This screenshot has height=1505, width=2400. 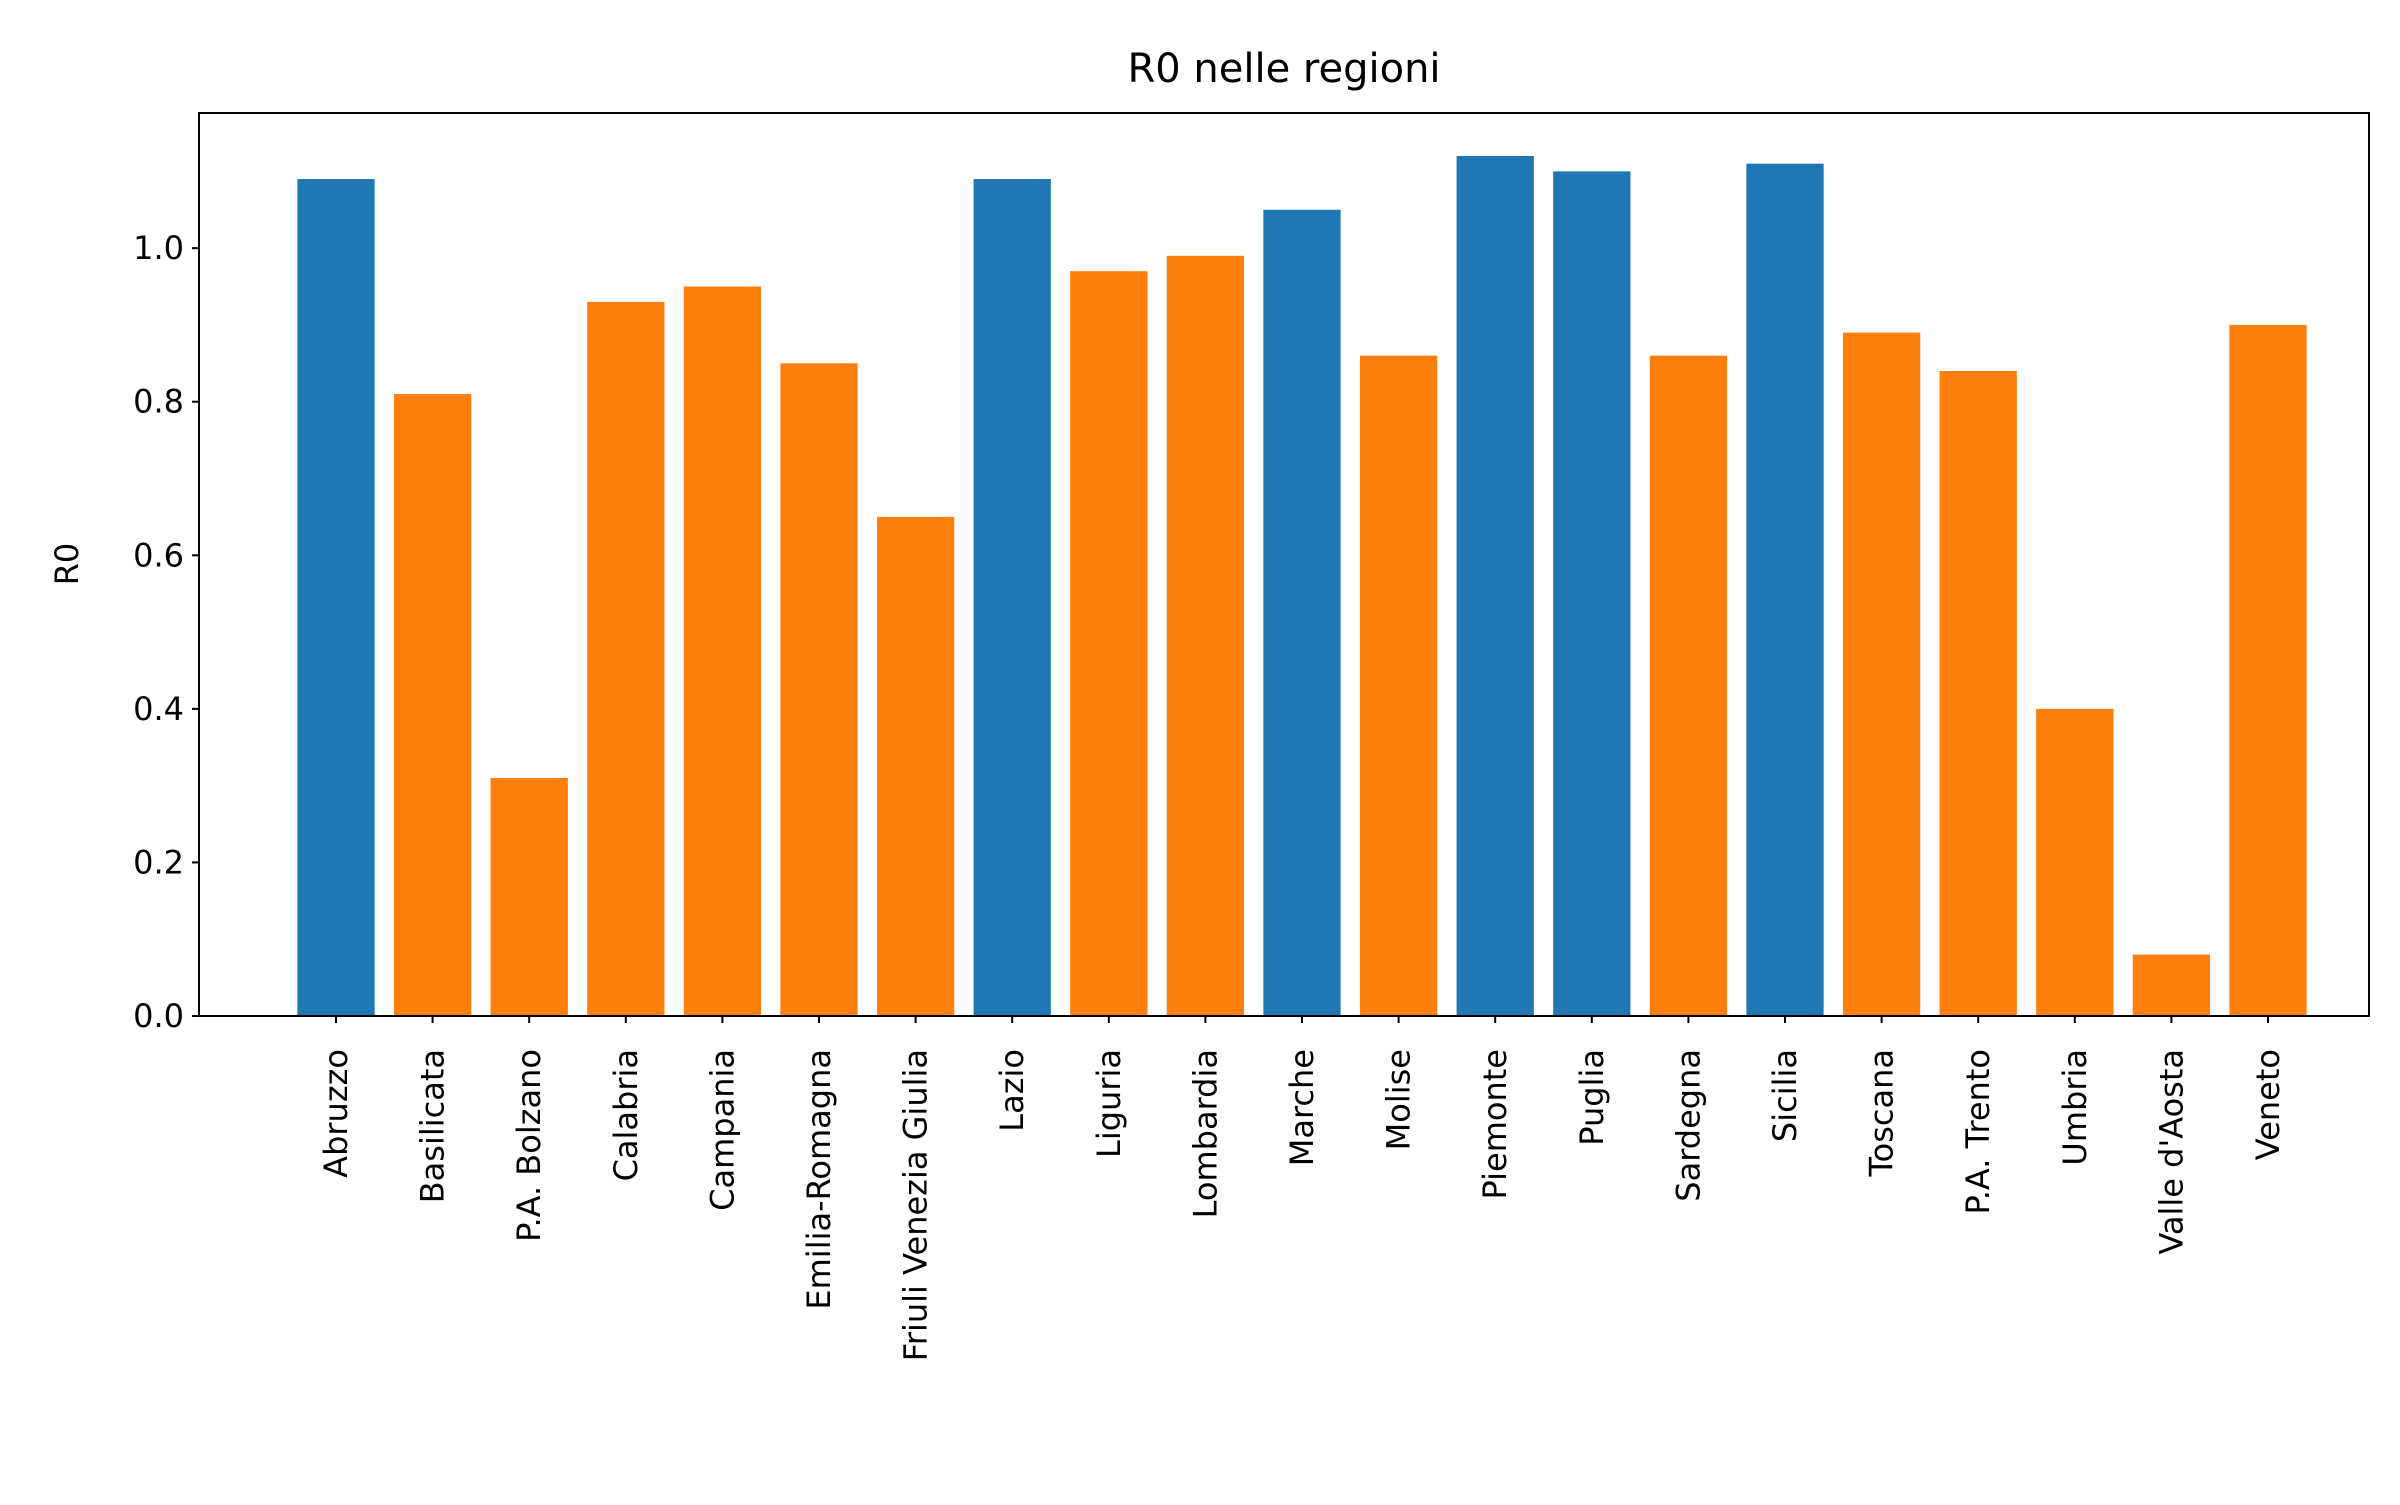 I want to click on x-tick-label: Emilia-Romagna, so click(x=819, y=1179).